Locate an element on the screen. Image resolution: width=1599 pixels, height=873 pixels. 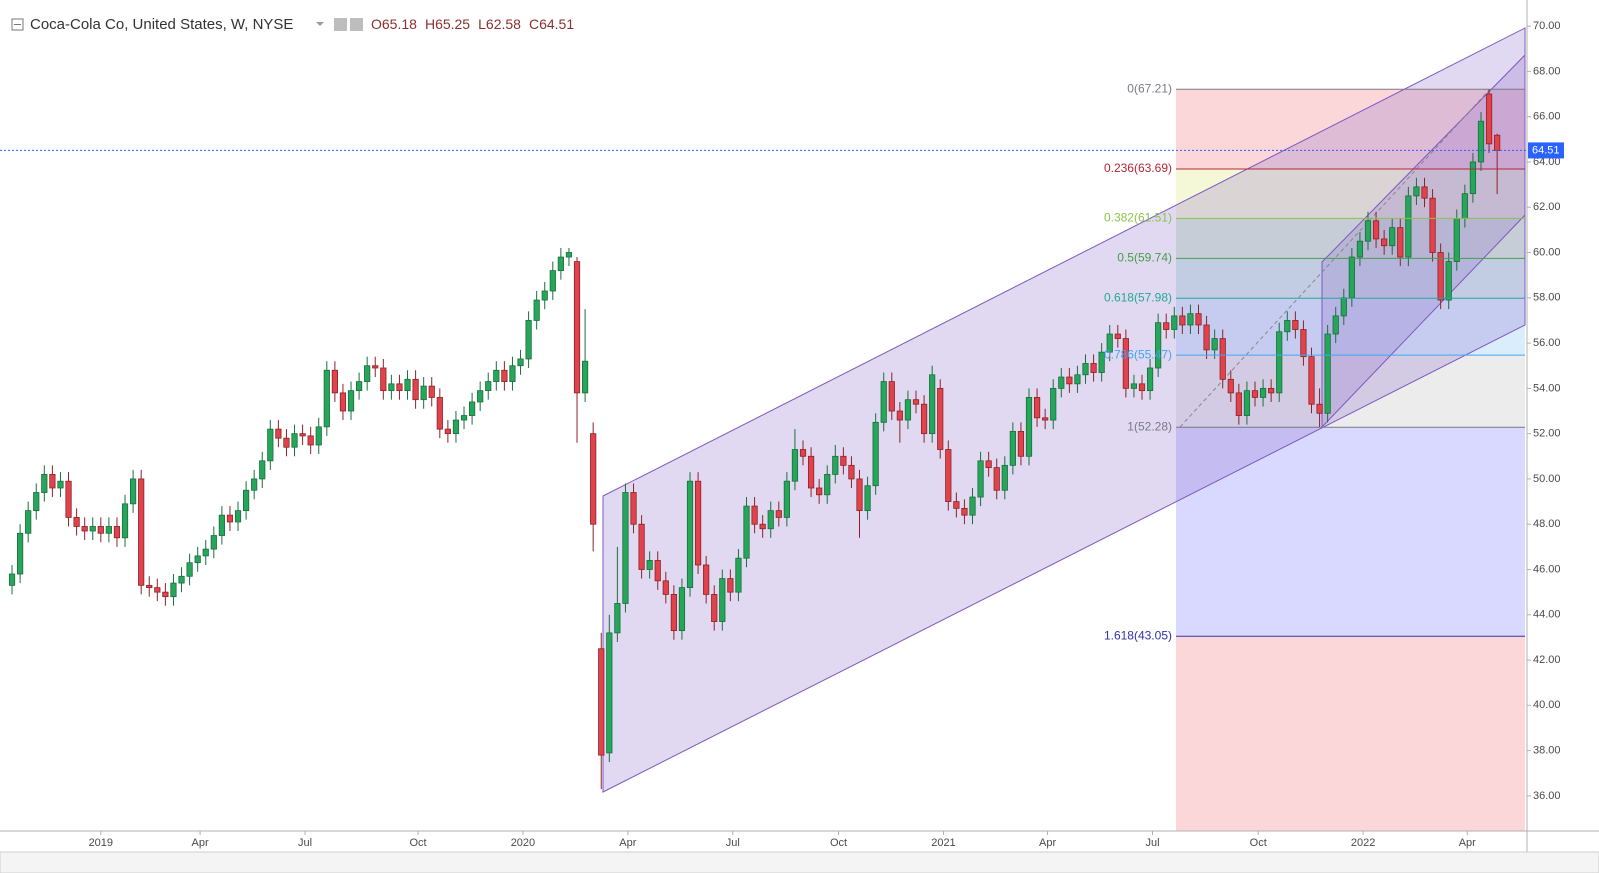
ohlc-value: 65.18 is located at coordinates (399, 24).